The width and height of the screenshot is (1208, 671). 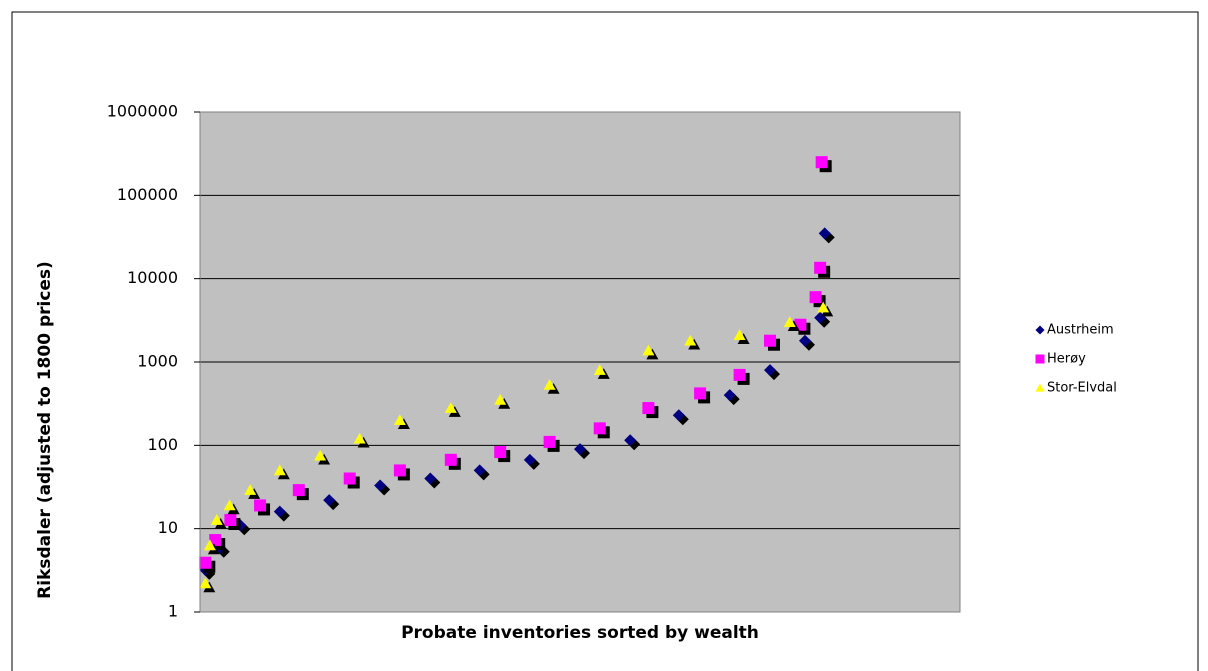 What do you see at coordinates (173, 611) in the screenshot?
I see `y-tick-label: 1` at bounding box center [173, 611].